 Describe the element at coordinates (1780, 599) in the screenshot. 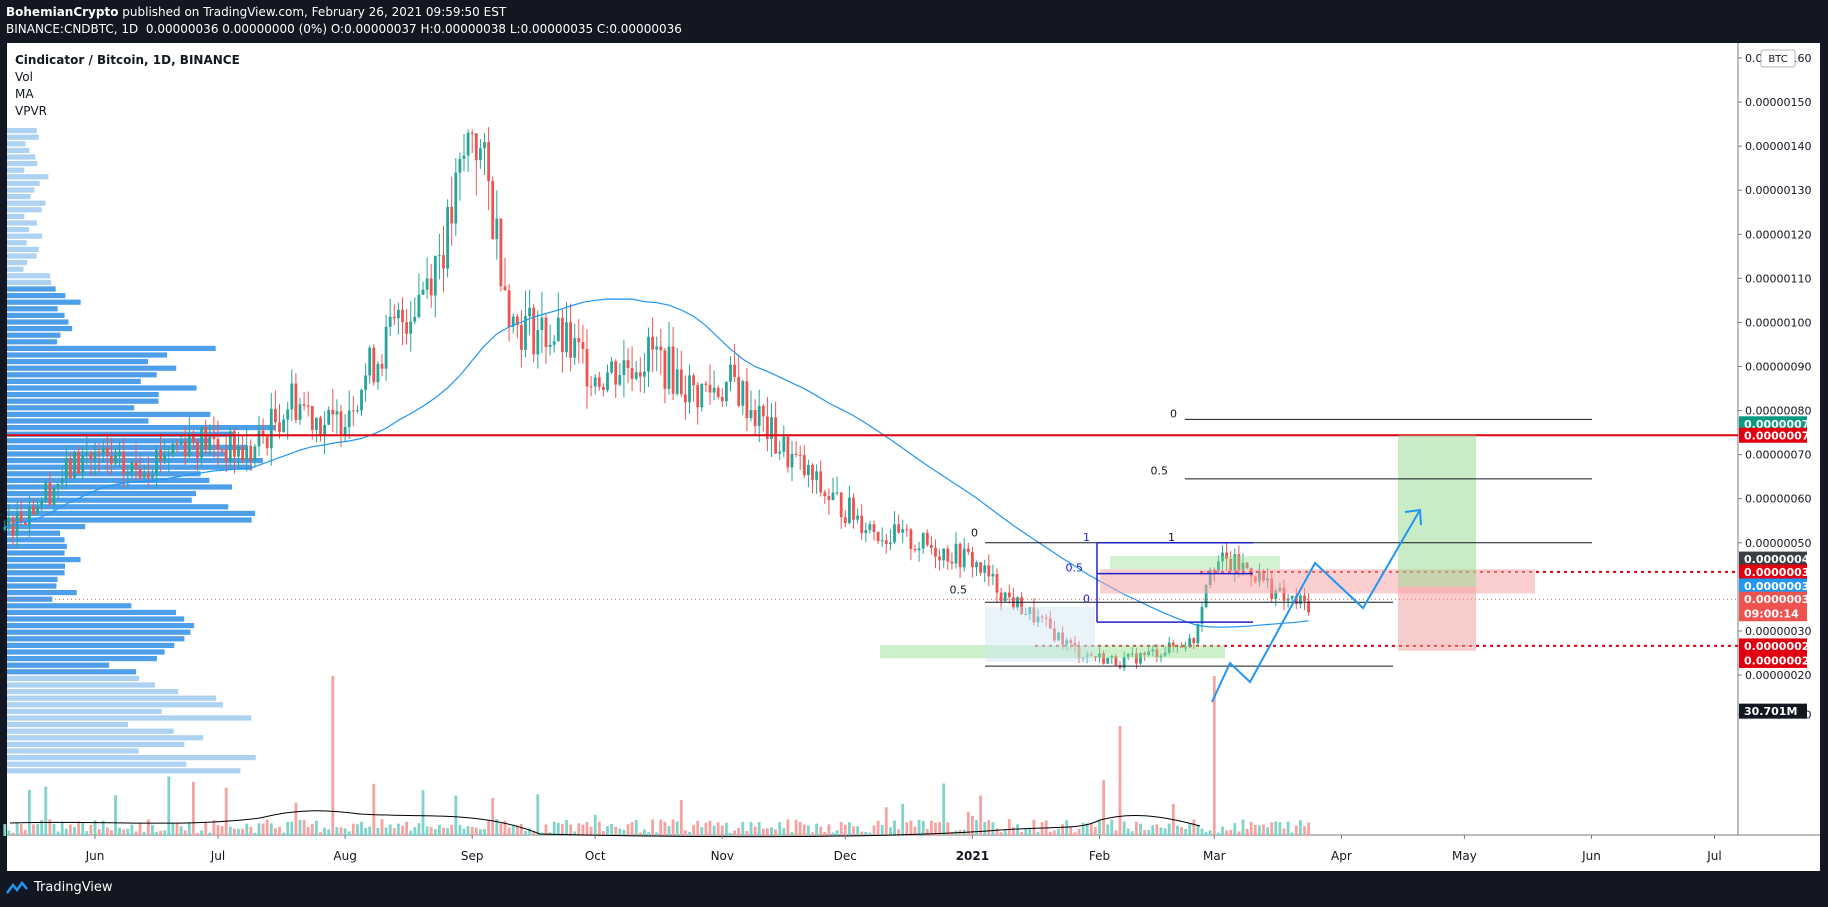

I see `price-tag-label: 0.00000036` at that location.